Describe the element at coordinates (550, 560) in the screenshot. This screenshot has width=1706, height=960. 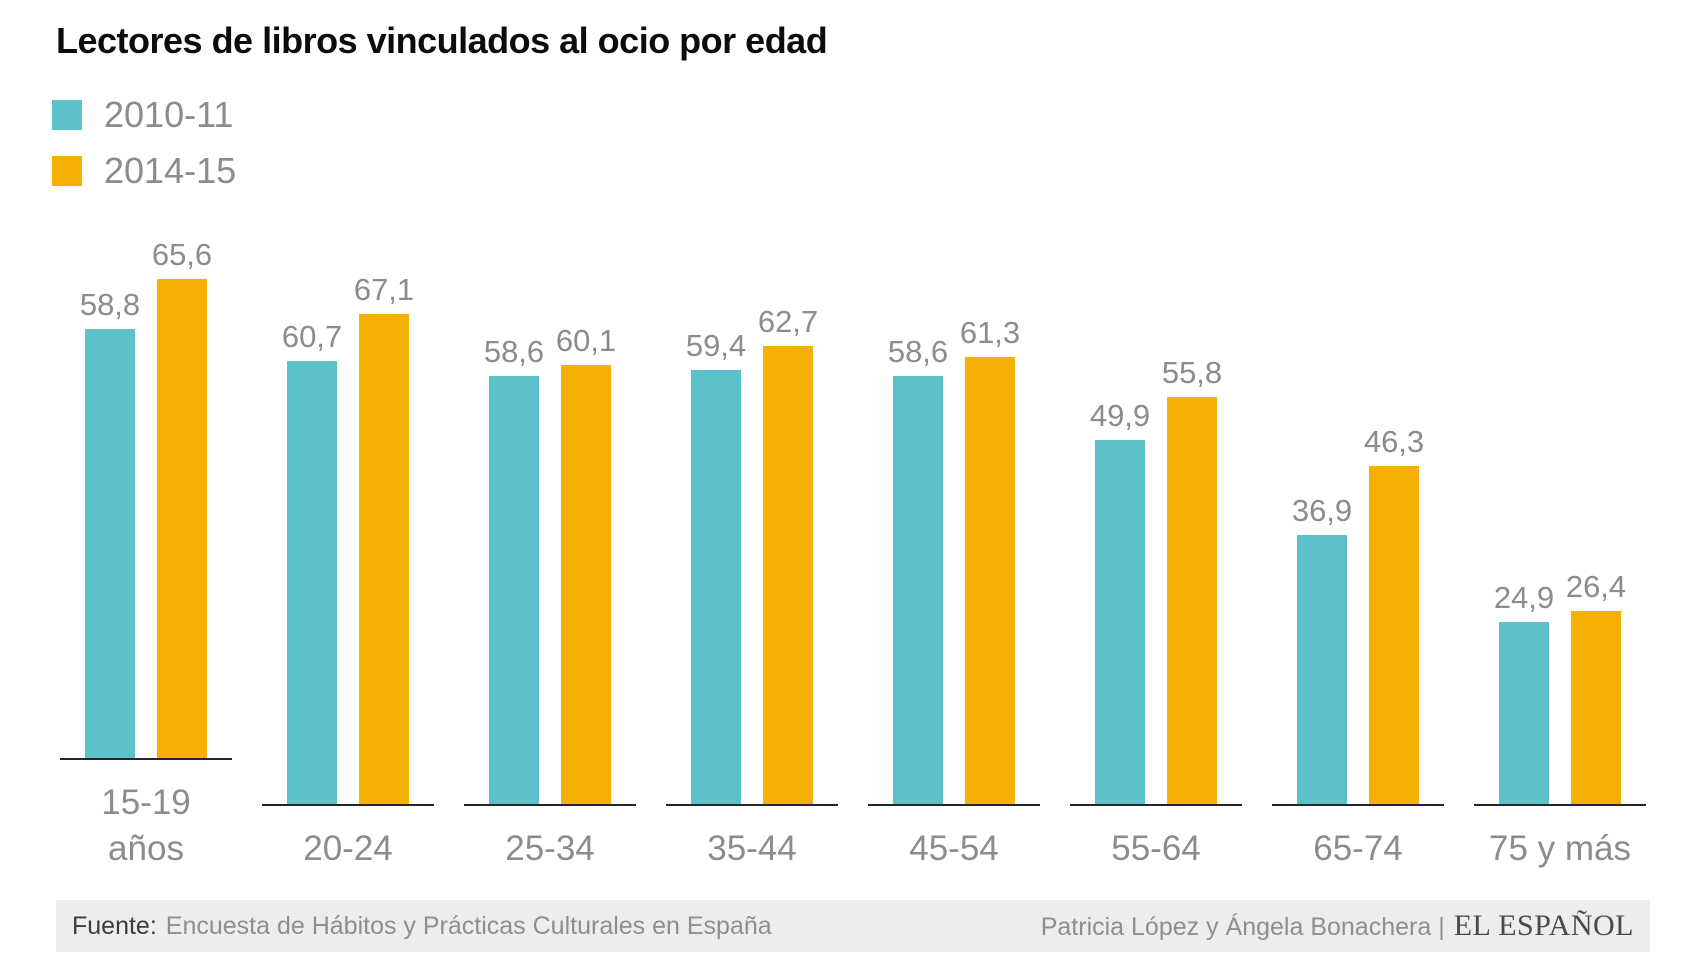
I see `bar-pair: 58,6 60,1` at that location.